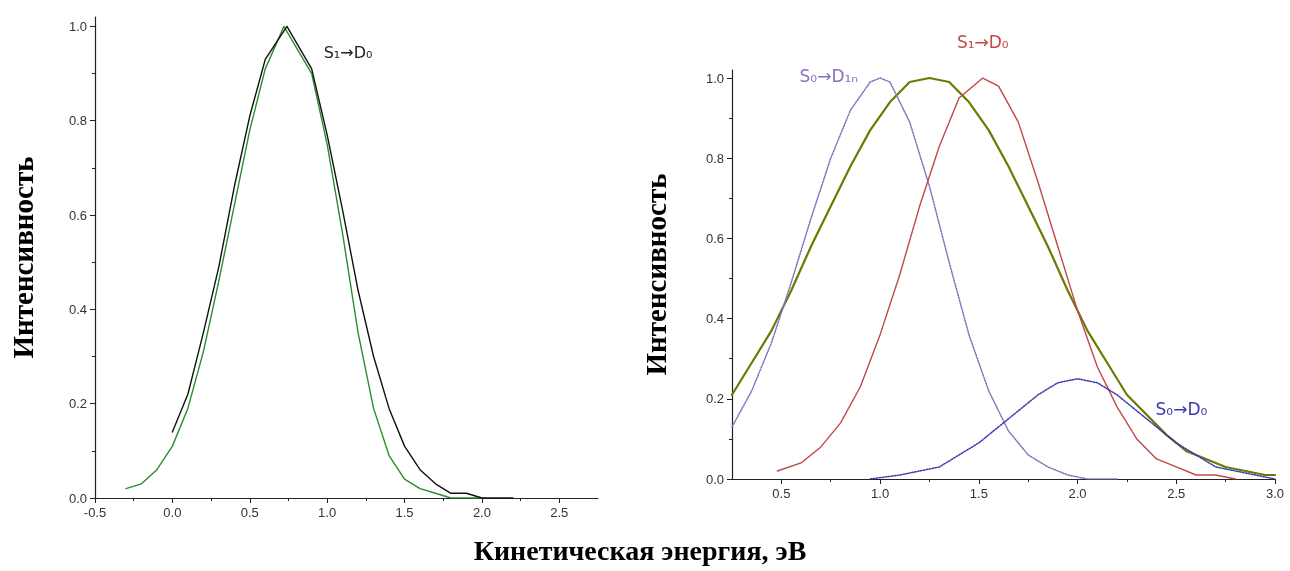 The image size is (1290, 571). Describe the element at coordinates (348, 52) in the screenshot. I see `annotation: S₁→D₀` at that location.